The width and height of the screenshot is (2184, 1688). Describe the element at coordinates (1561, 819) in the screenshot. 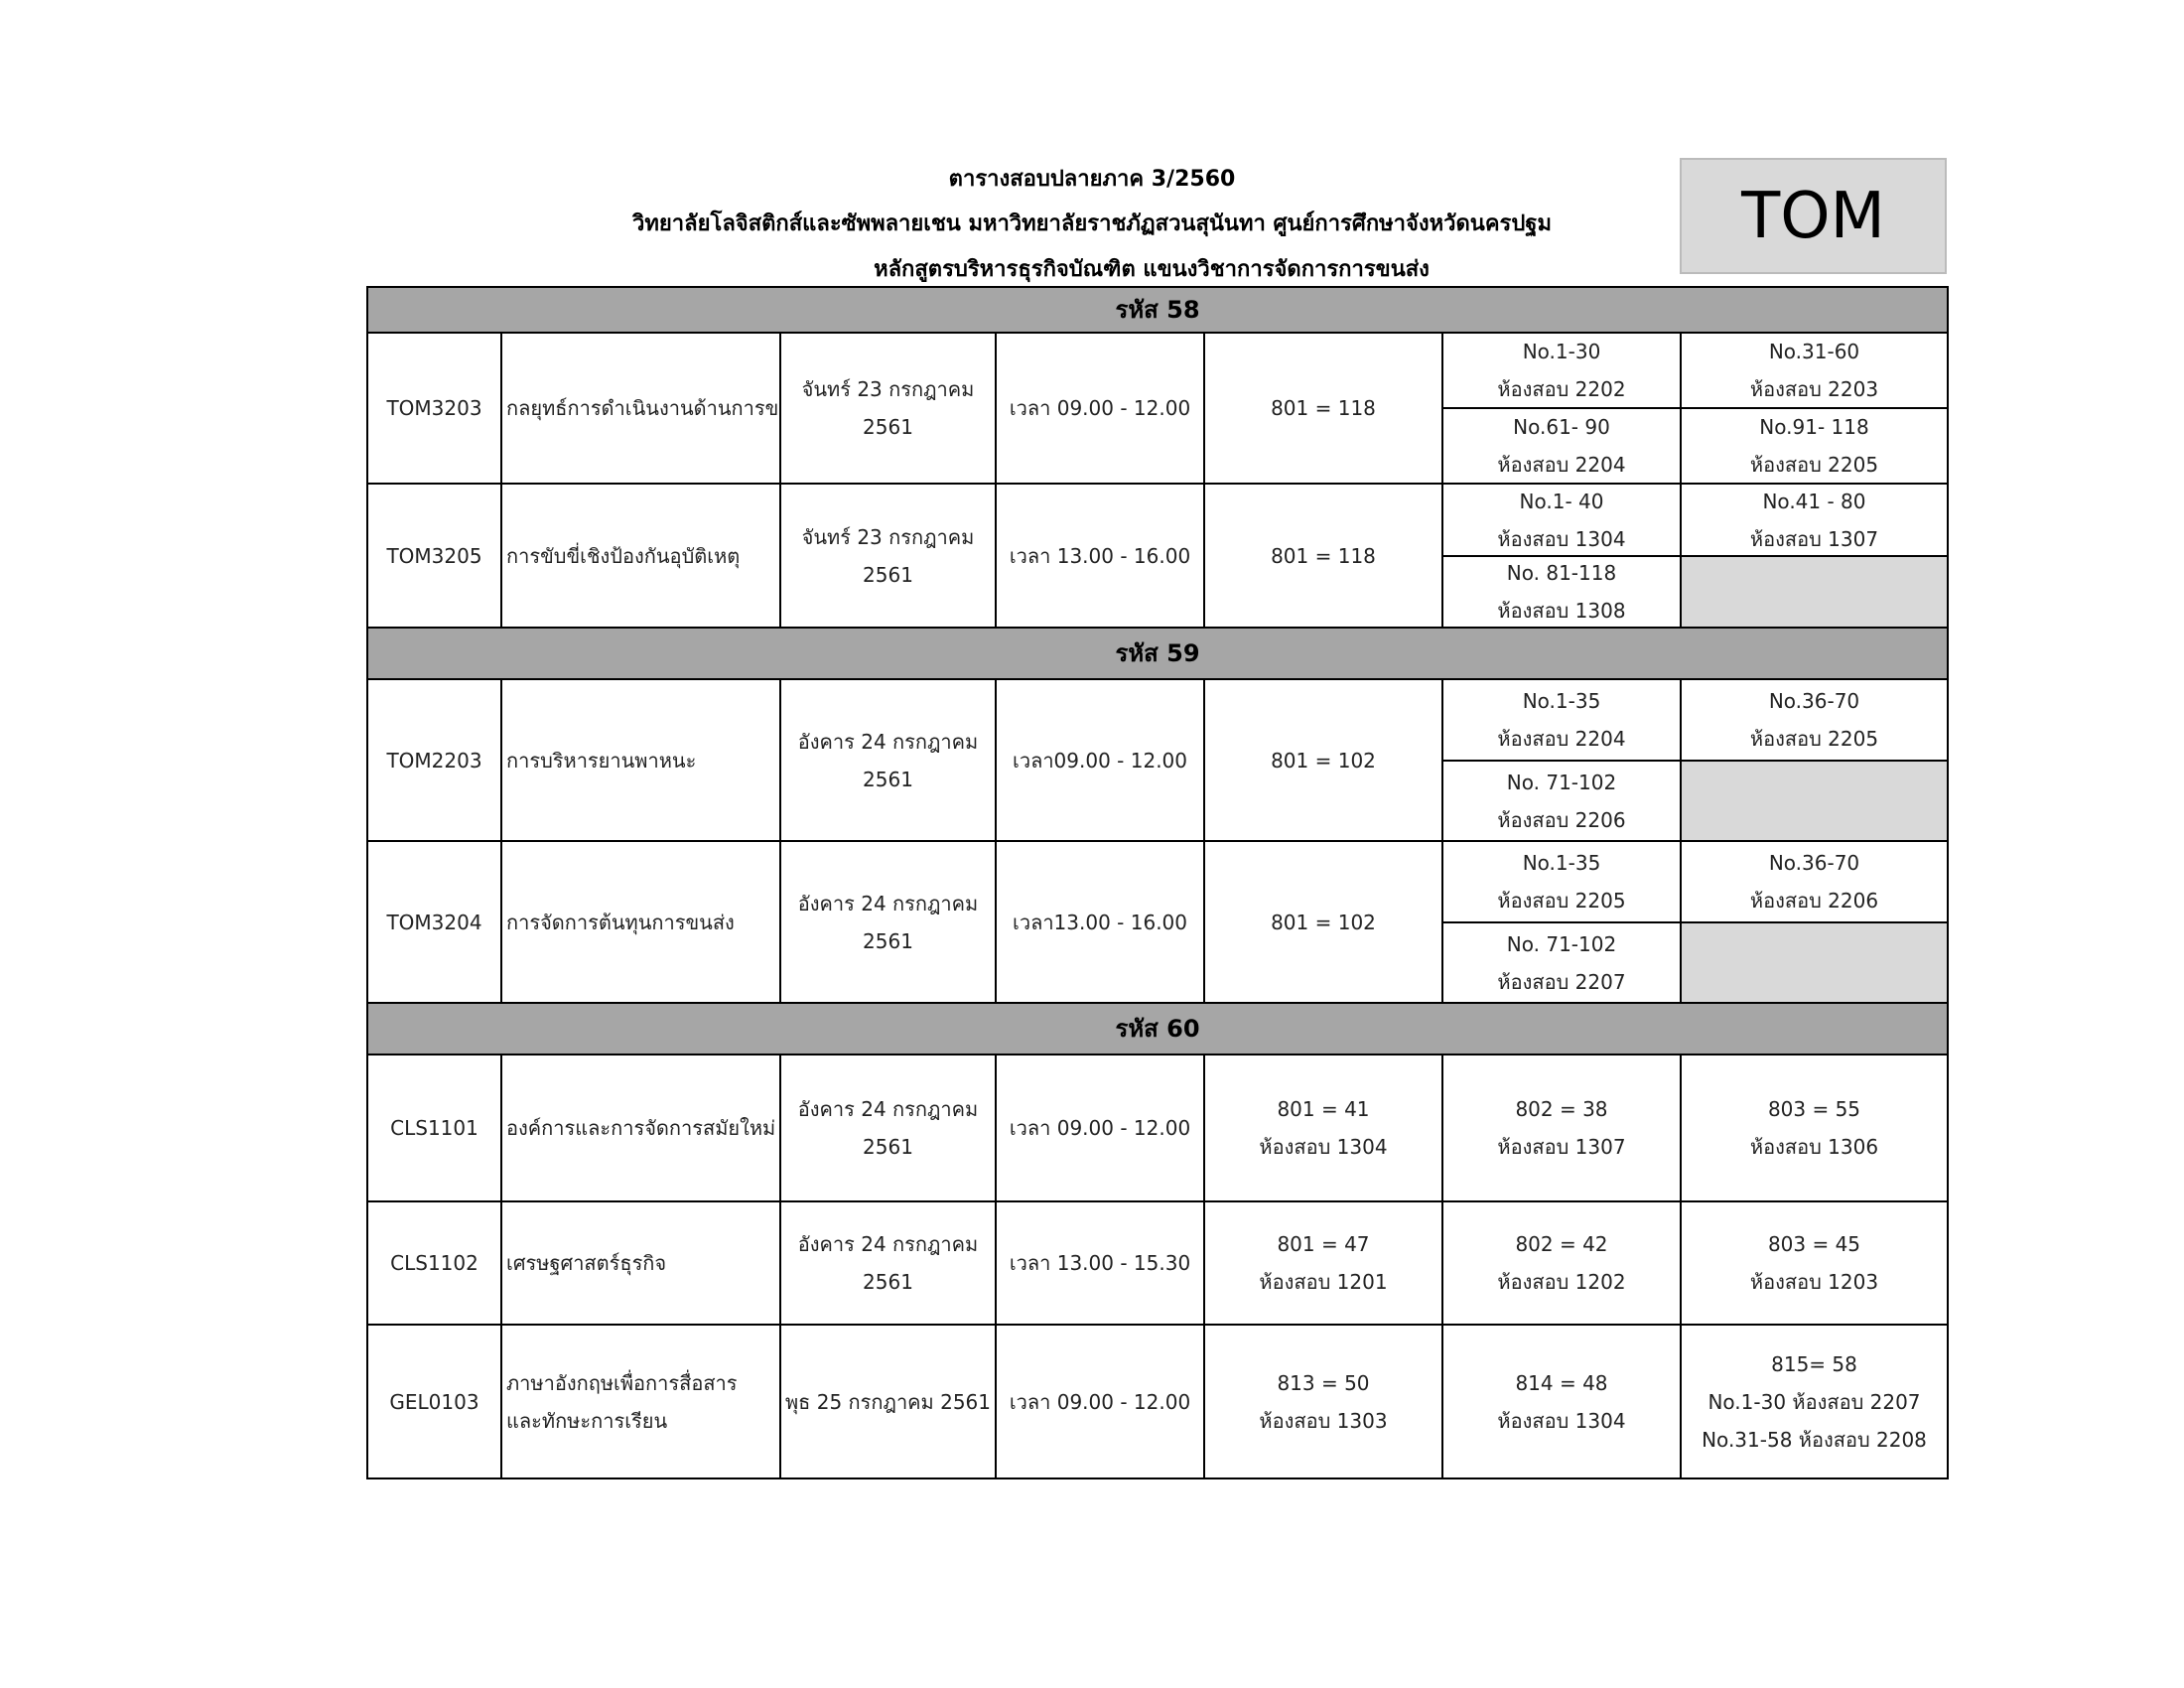

I see `cell-text: ห้องสอบ 2206` at that location.